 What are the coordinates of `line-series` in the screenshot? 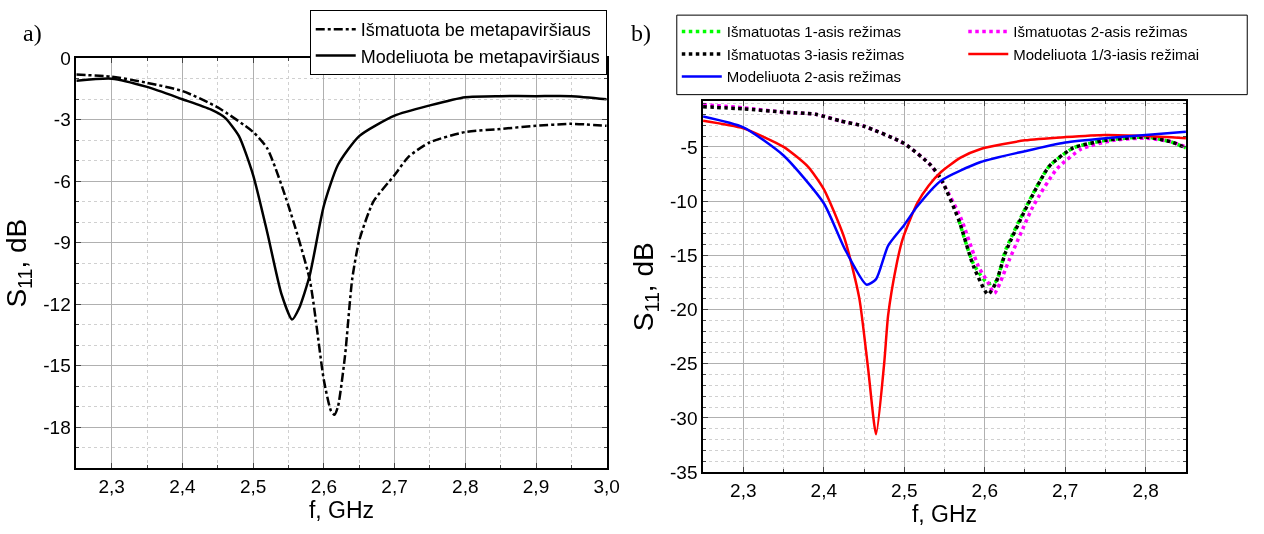 It's located at (1071, 210).